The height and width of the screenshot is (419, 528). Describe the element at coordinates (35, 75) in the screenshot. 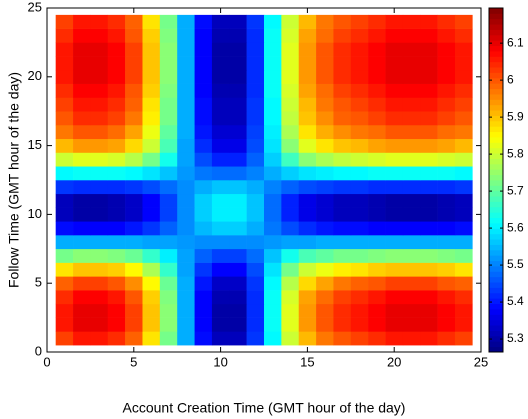

I see `y-tick-label: 20` at that location.